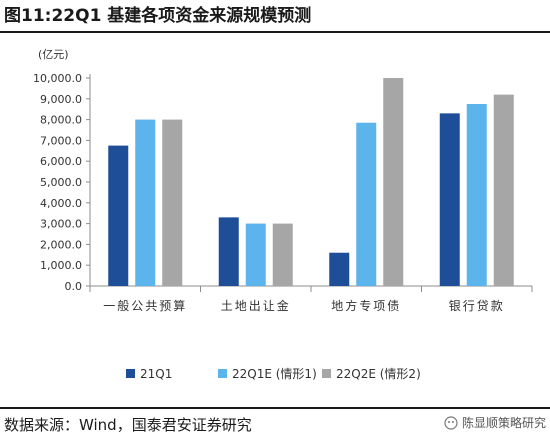  What do you see at coordinates (61, 140) in the screenshot?
I see `y-tick-label: 7,000.0` at bounding box center [61, 140].